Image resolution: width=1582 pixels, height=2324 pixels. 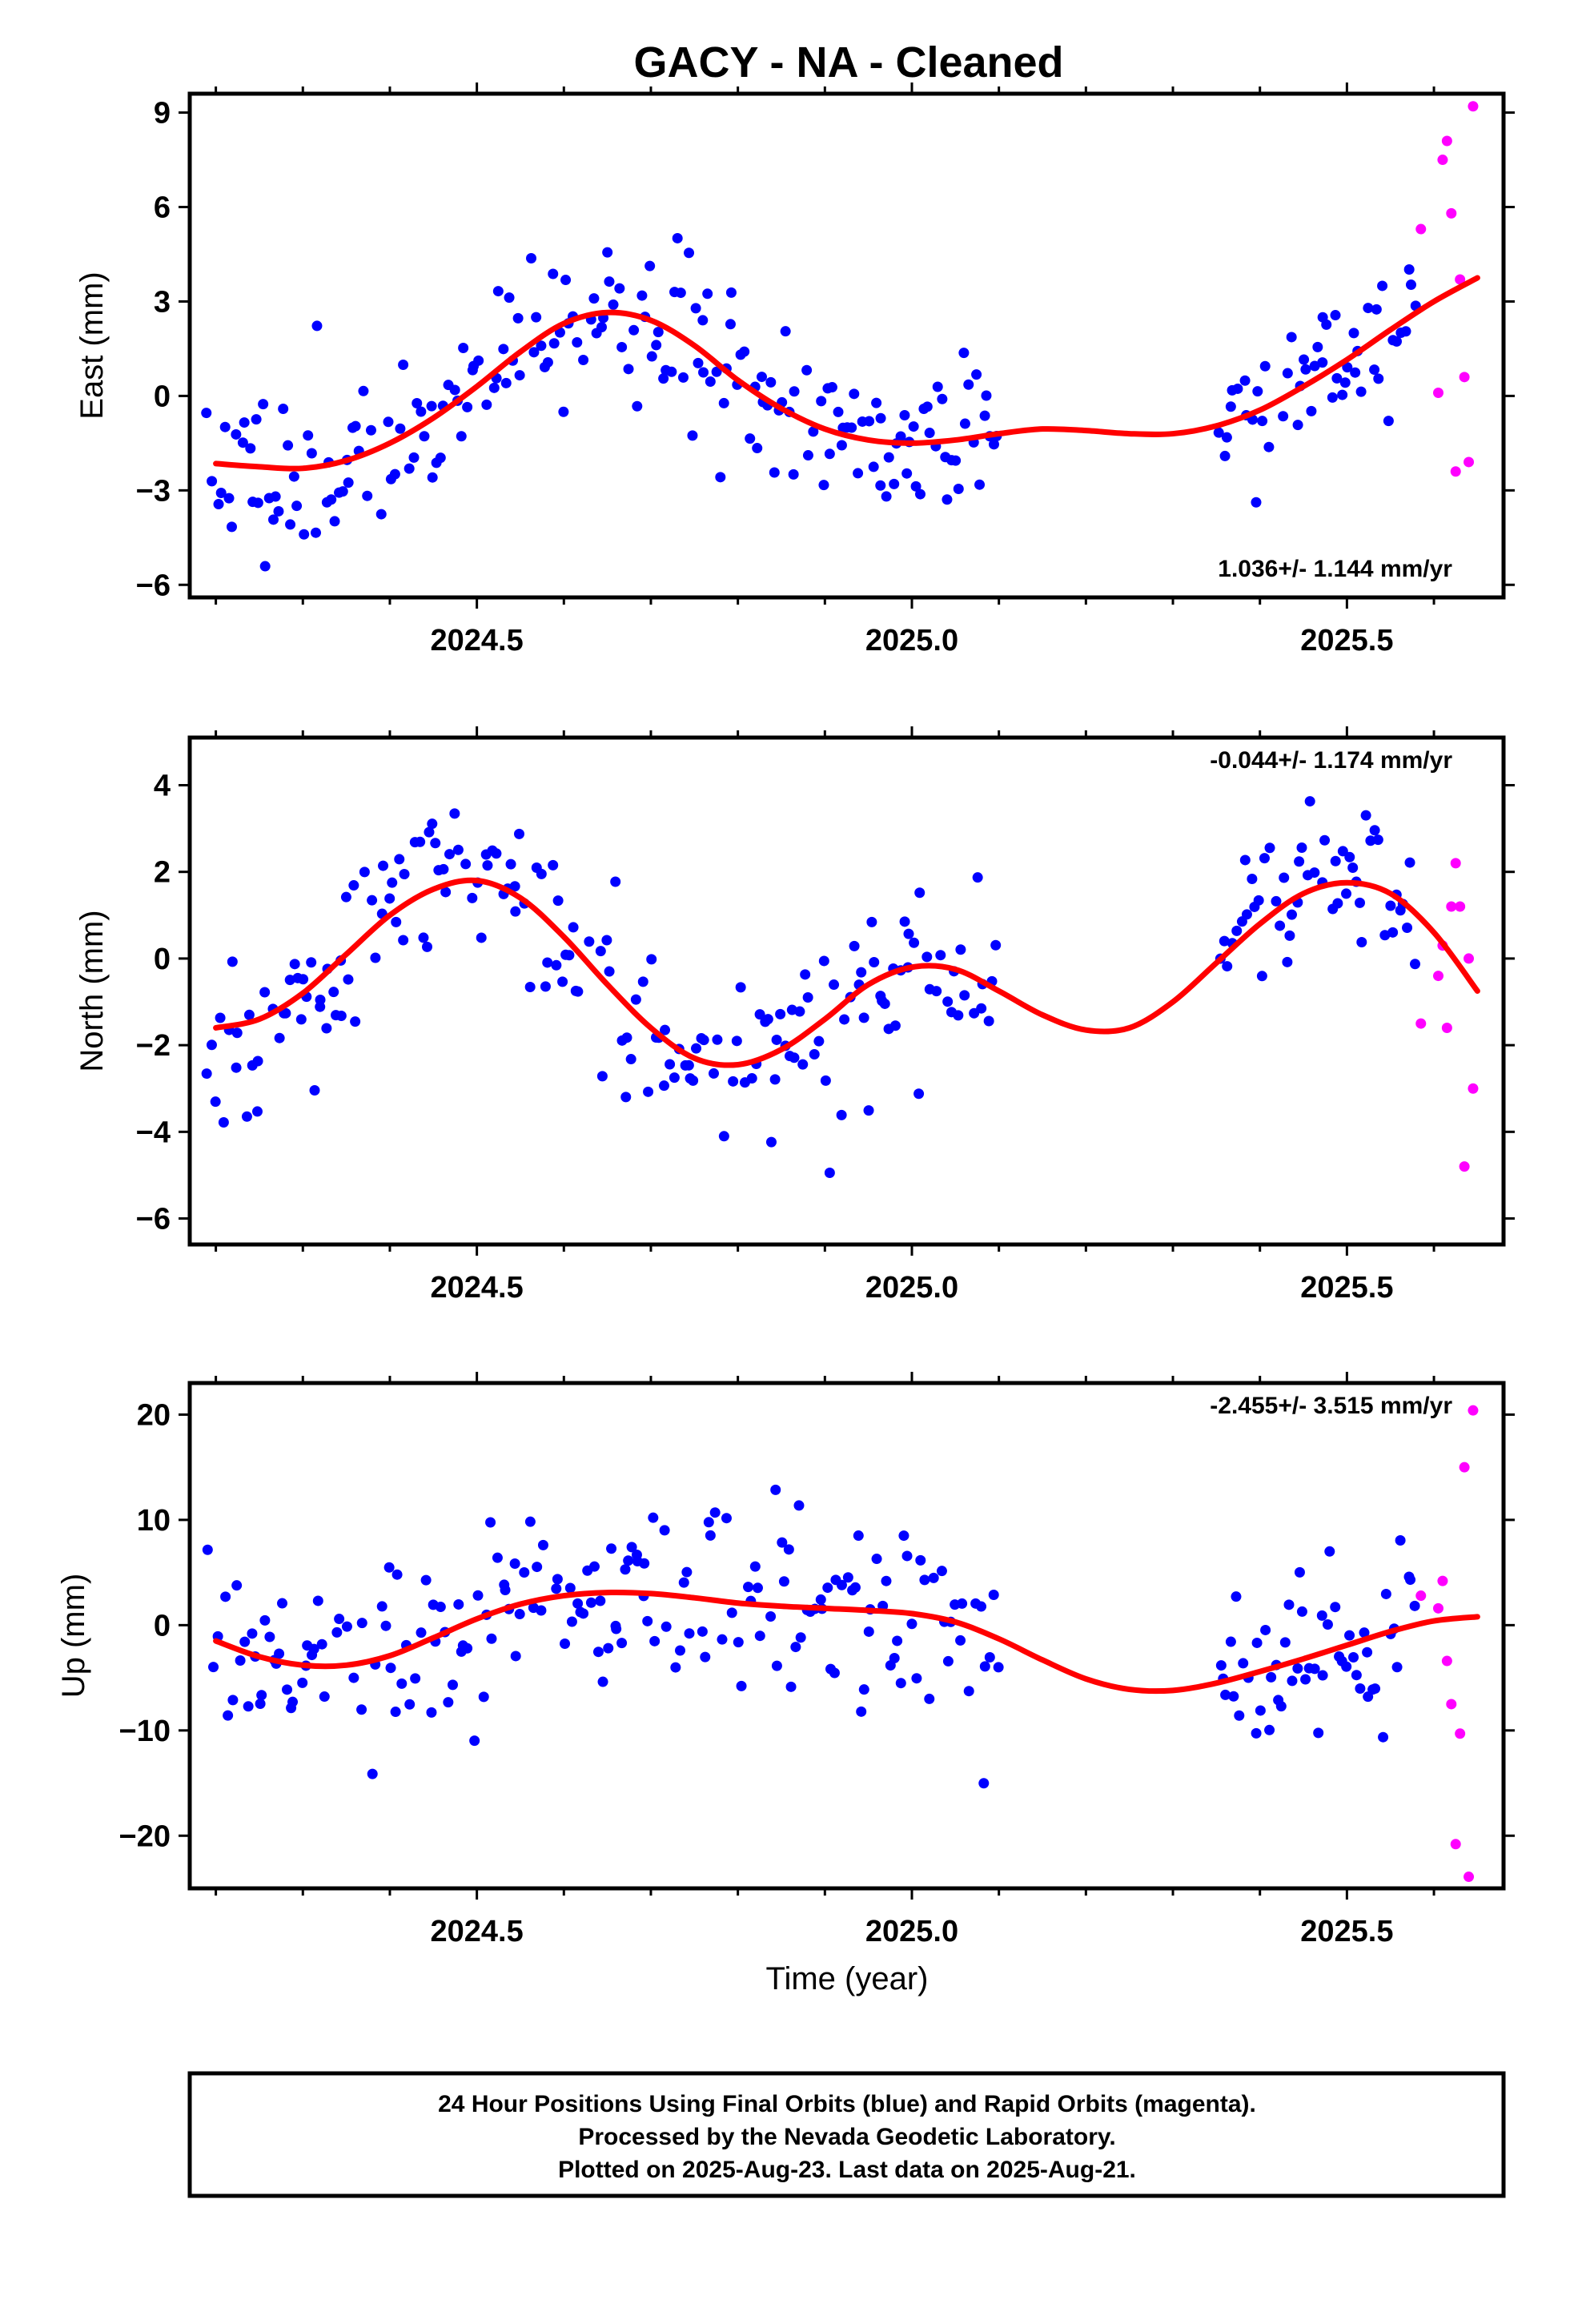 I want to click on model-fit-curve, so click(x=847, y=1642).